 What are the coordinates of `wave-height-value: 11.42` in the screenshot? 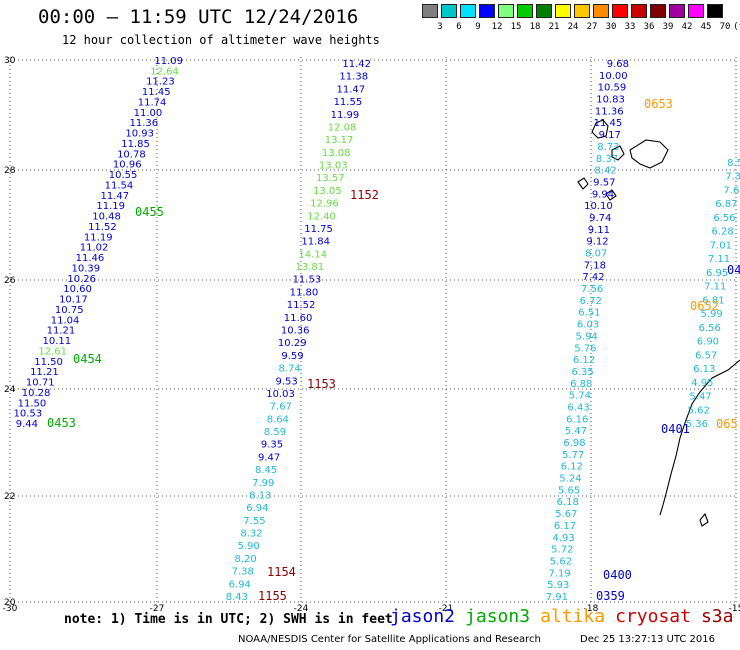 It's located at (356, 64).